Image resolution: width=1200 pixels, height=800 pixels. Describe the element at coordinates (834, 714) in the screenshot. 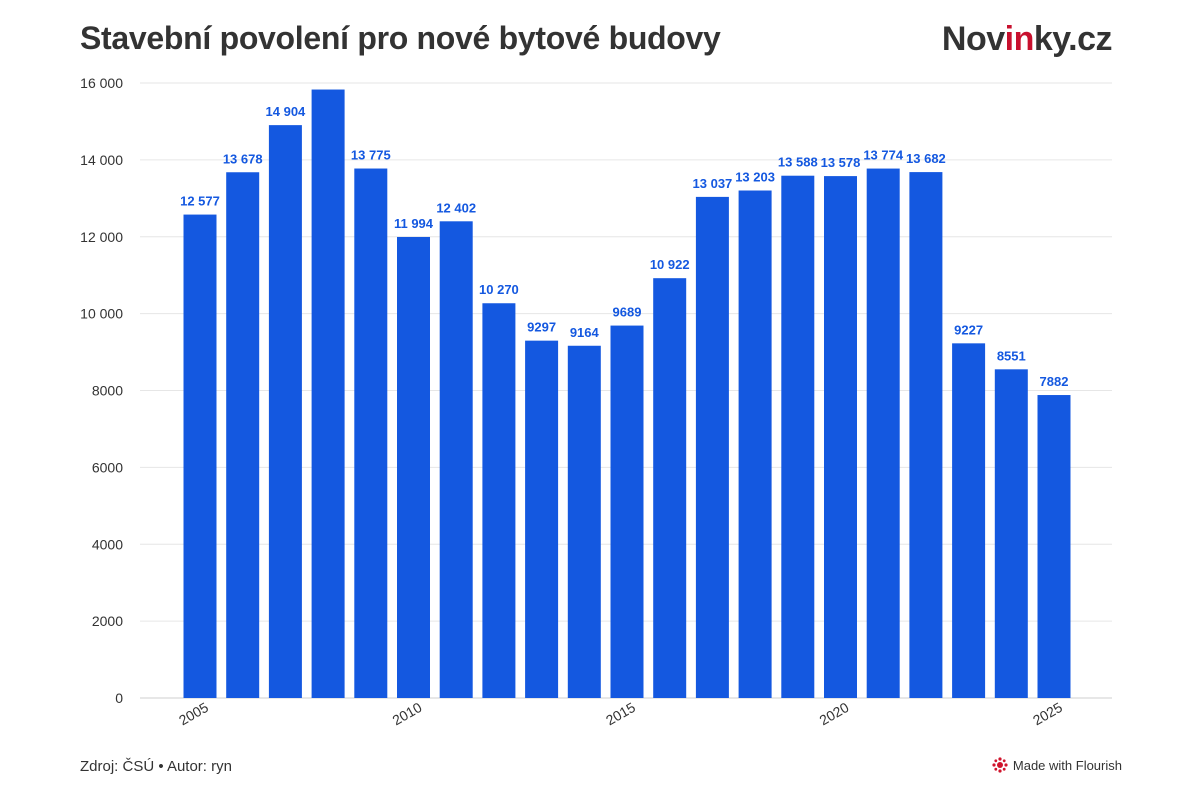

I see `x-tick-label: 2020` at that location.